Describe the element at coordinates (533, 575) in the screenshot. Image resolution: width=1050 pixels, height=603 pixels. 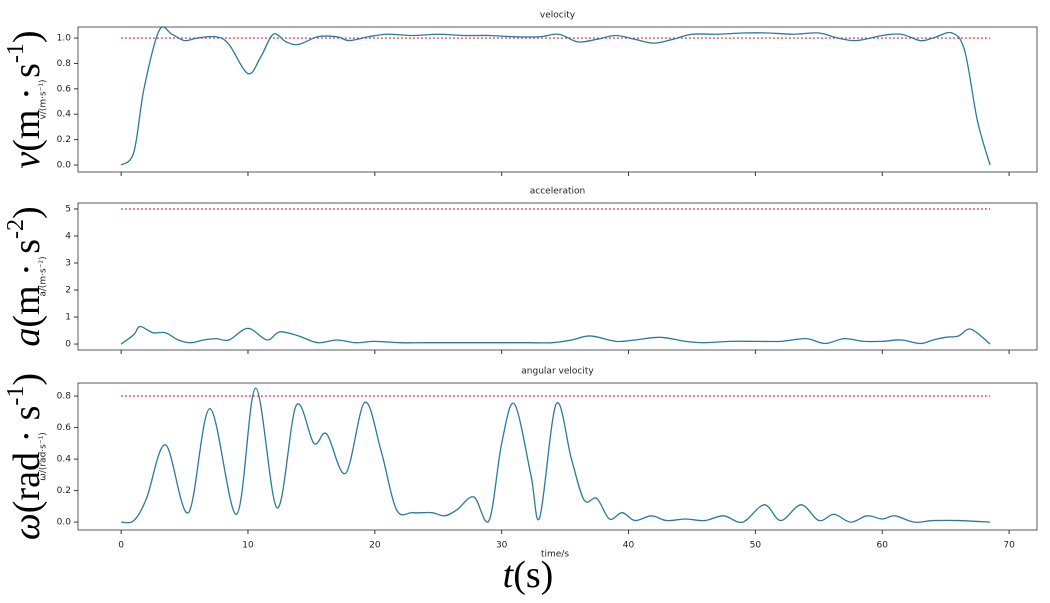
I see `outer-label-part: (s)` at that location.